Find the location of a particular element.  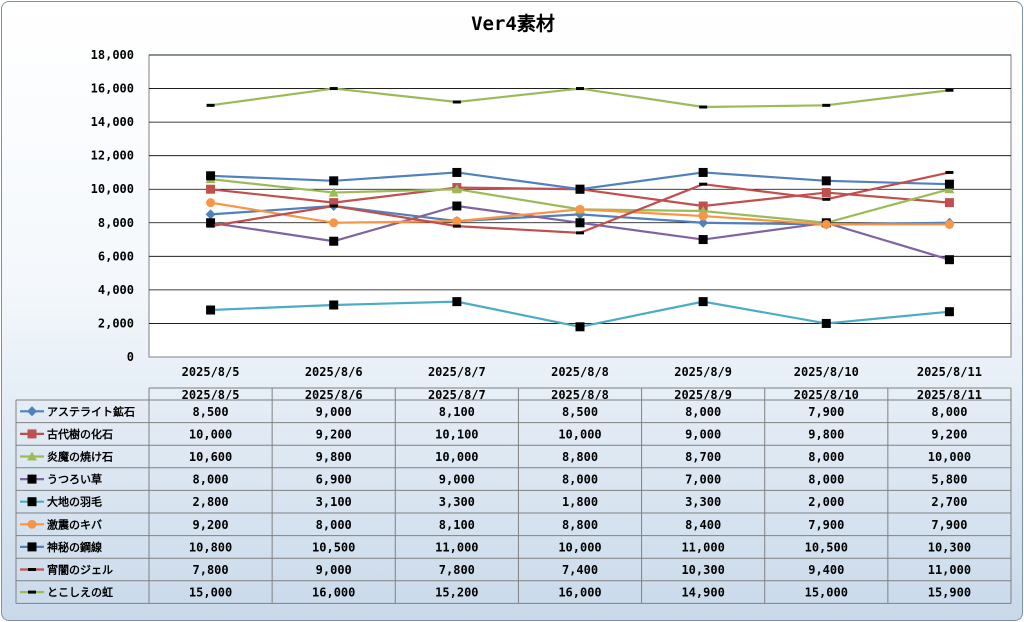

table-cell: 10,100 is located at coordinates (456, 434).